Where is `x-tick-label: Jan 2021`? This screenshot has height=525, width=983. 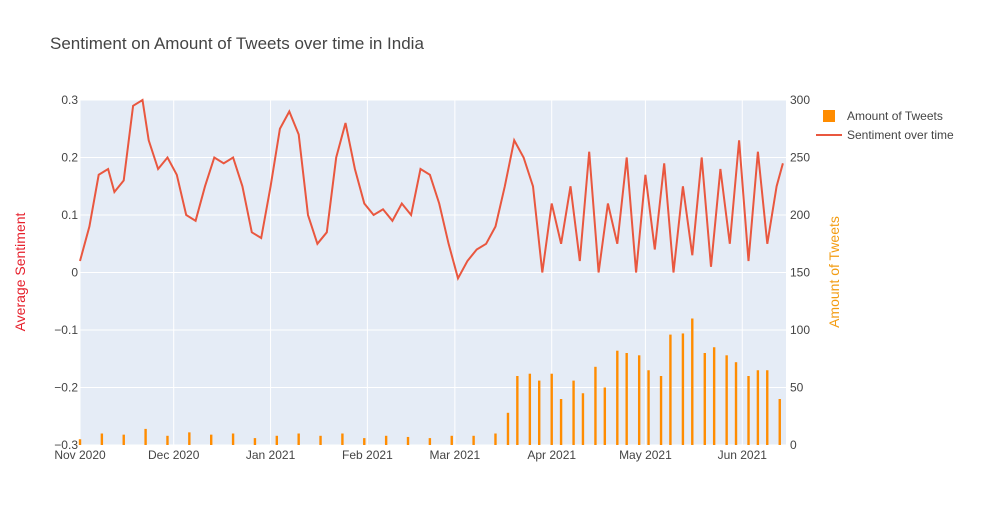
x-tick-label: Jan 2021 is located at coordinates (271, 455).